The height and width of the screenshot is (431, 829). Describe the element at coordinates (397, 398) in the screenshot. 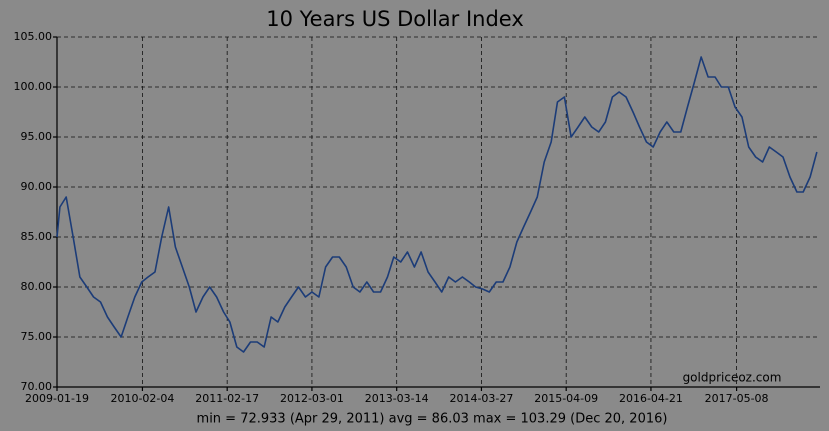

I see `x-tick-label: 2013-03-14` at that location.